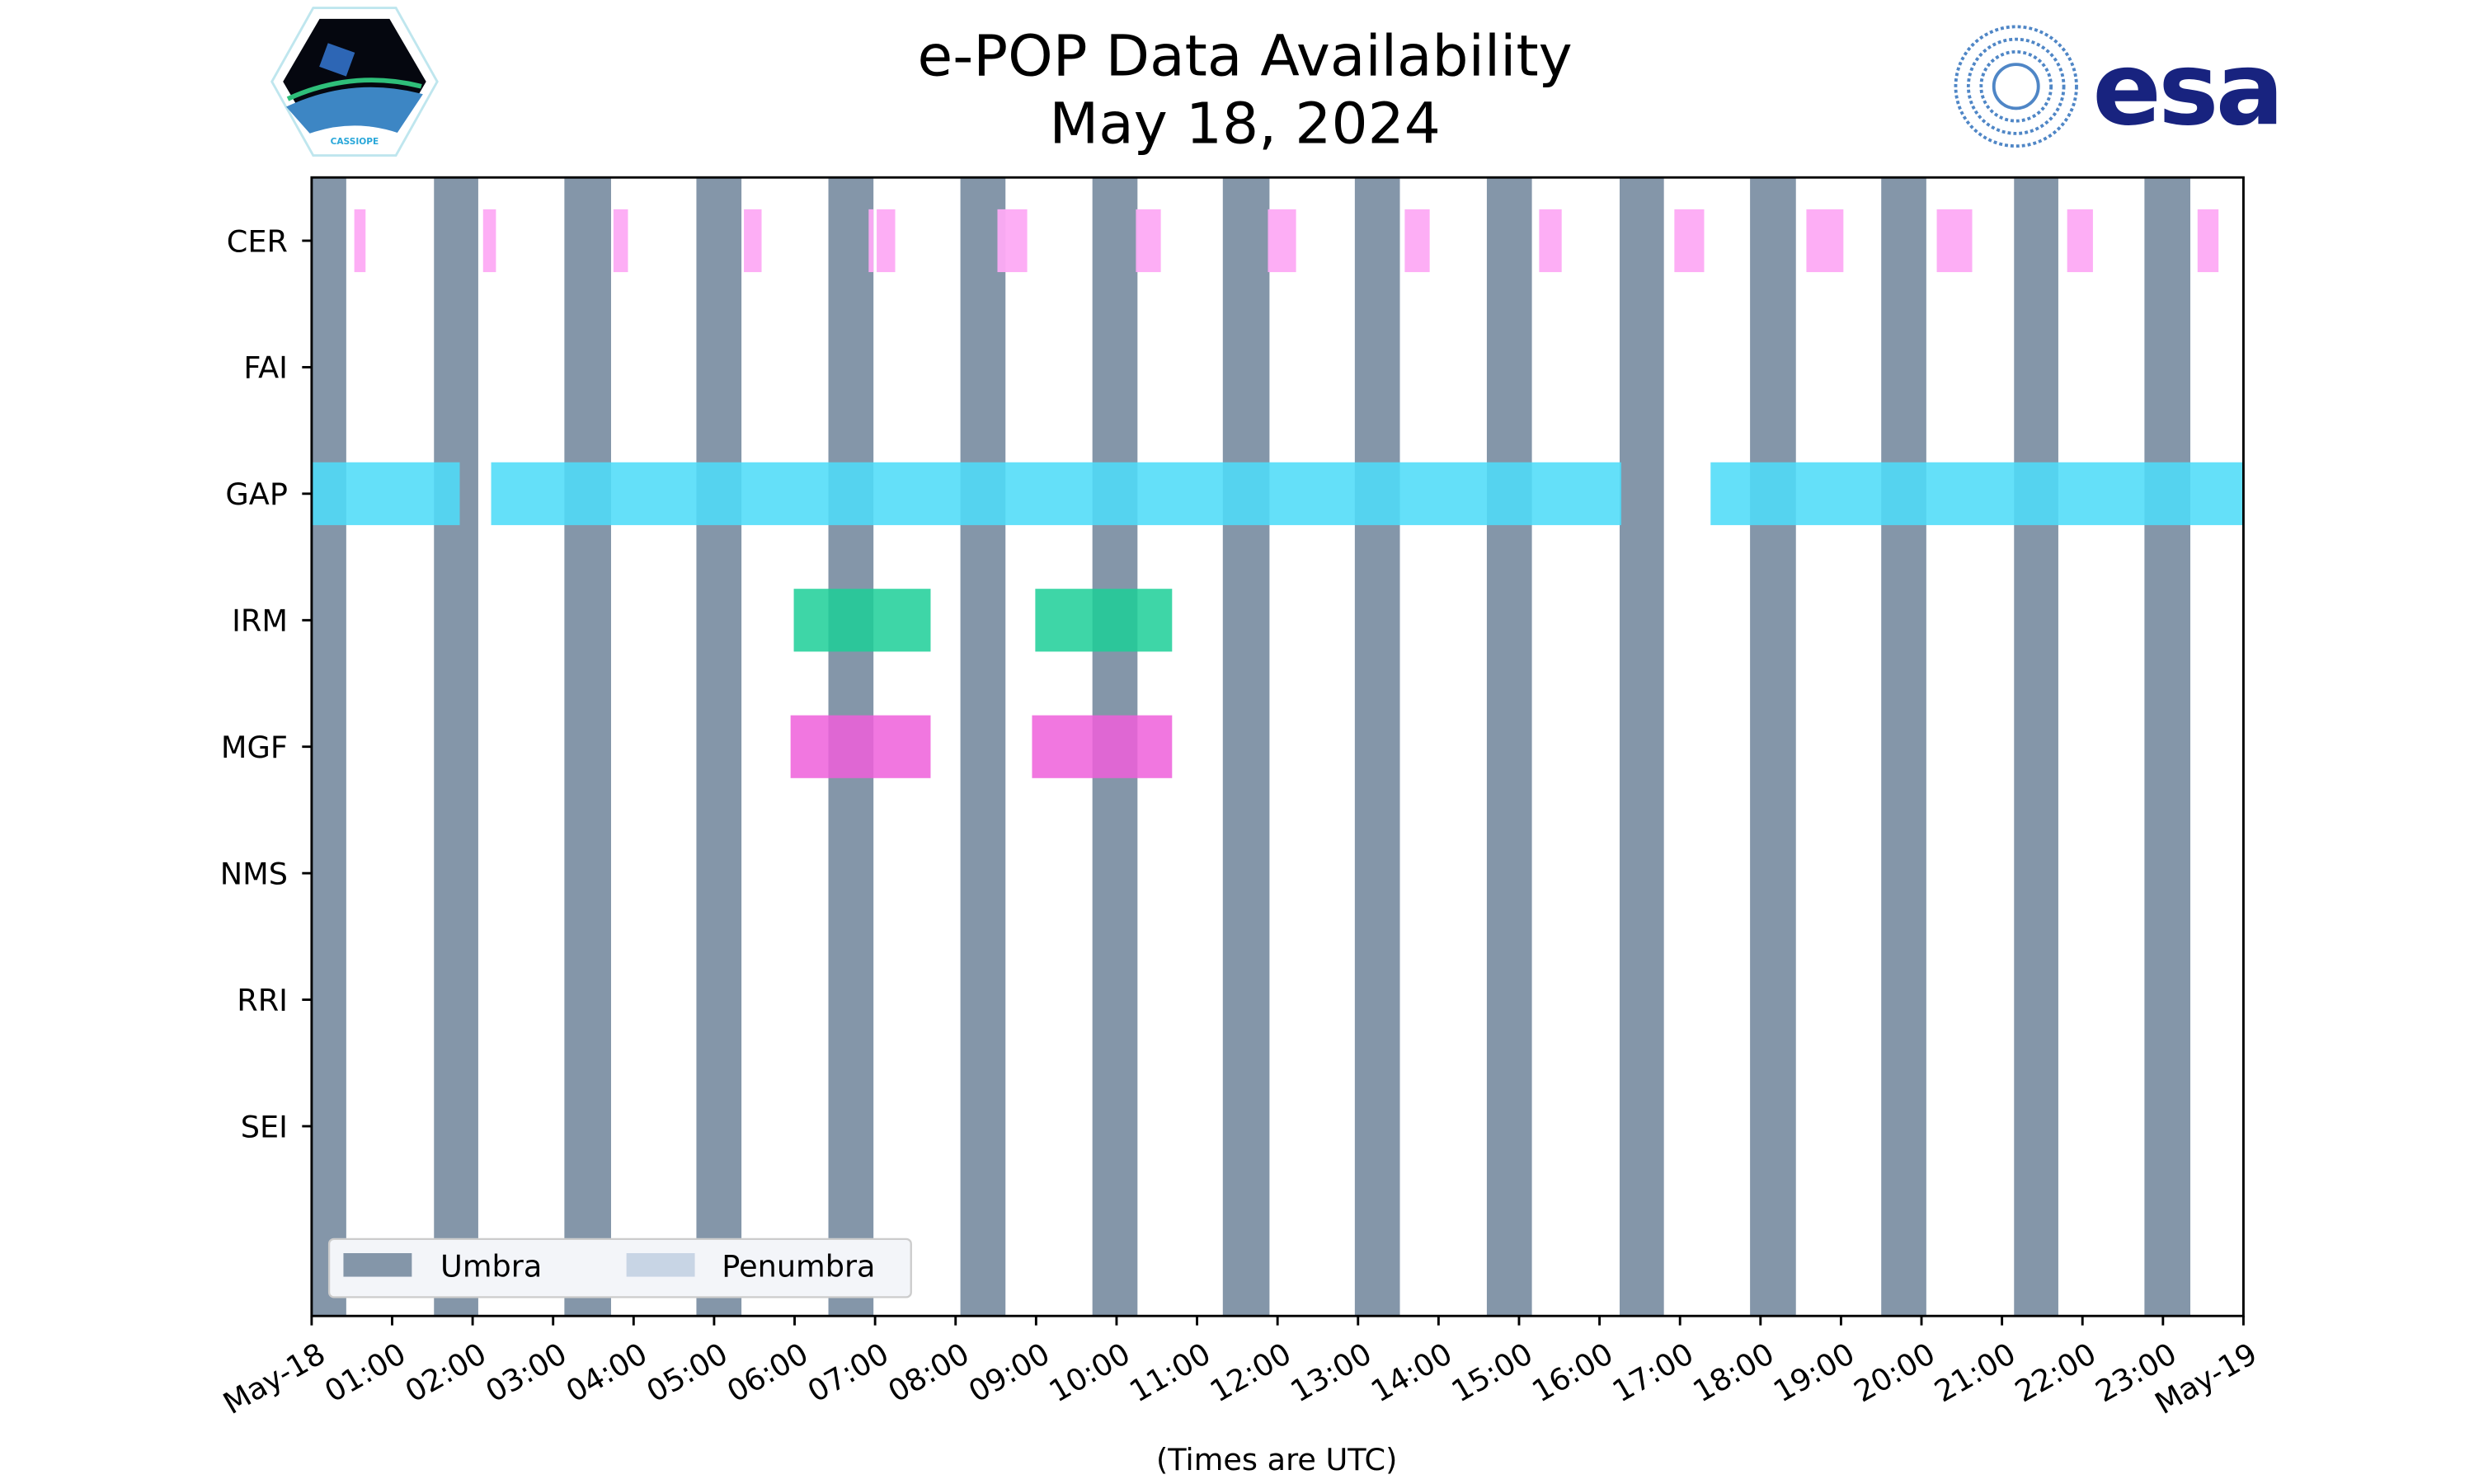 This screenshot has width=2474, height=1484. What do you see at coordinates (767, 1372) in the screenshot?
I see `x-tick-label: 06:00` at bounding box center [767, 1372].